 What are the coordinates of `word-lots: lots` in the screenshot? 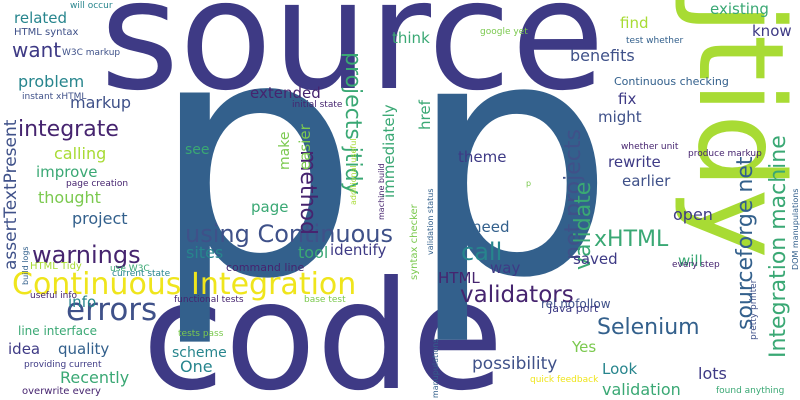 It's located at (712, 373).